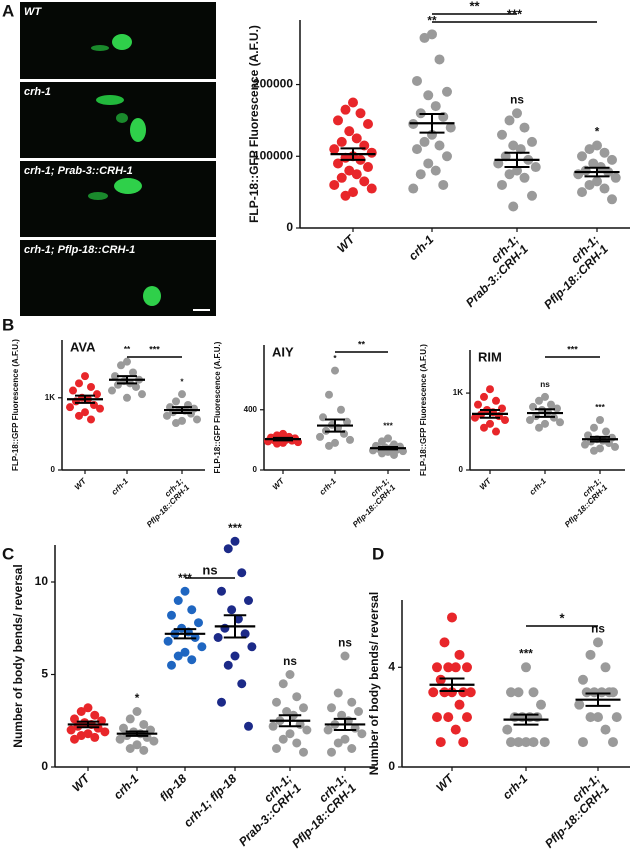 This screenshot has width=638, height=853. Describe the element at coordinates (173, 787) in the screenshot. I see `x-tick-label: flp-18` at that location.